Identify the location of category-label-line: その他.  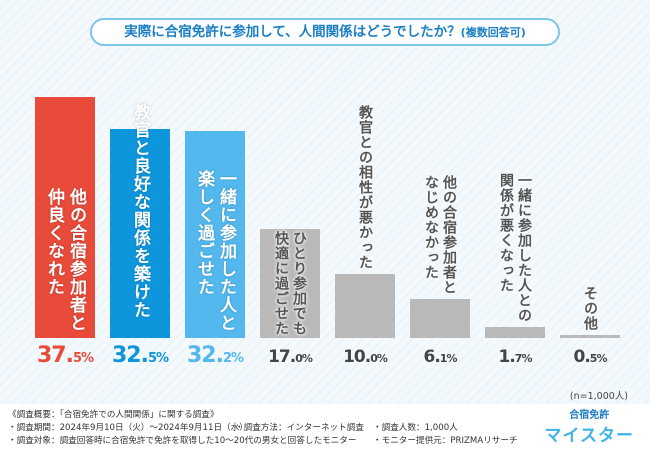
(590, 308).